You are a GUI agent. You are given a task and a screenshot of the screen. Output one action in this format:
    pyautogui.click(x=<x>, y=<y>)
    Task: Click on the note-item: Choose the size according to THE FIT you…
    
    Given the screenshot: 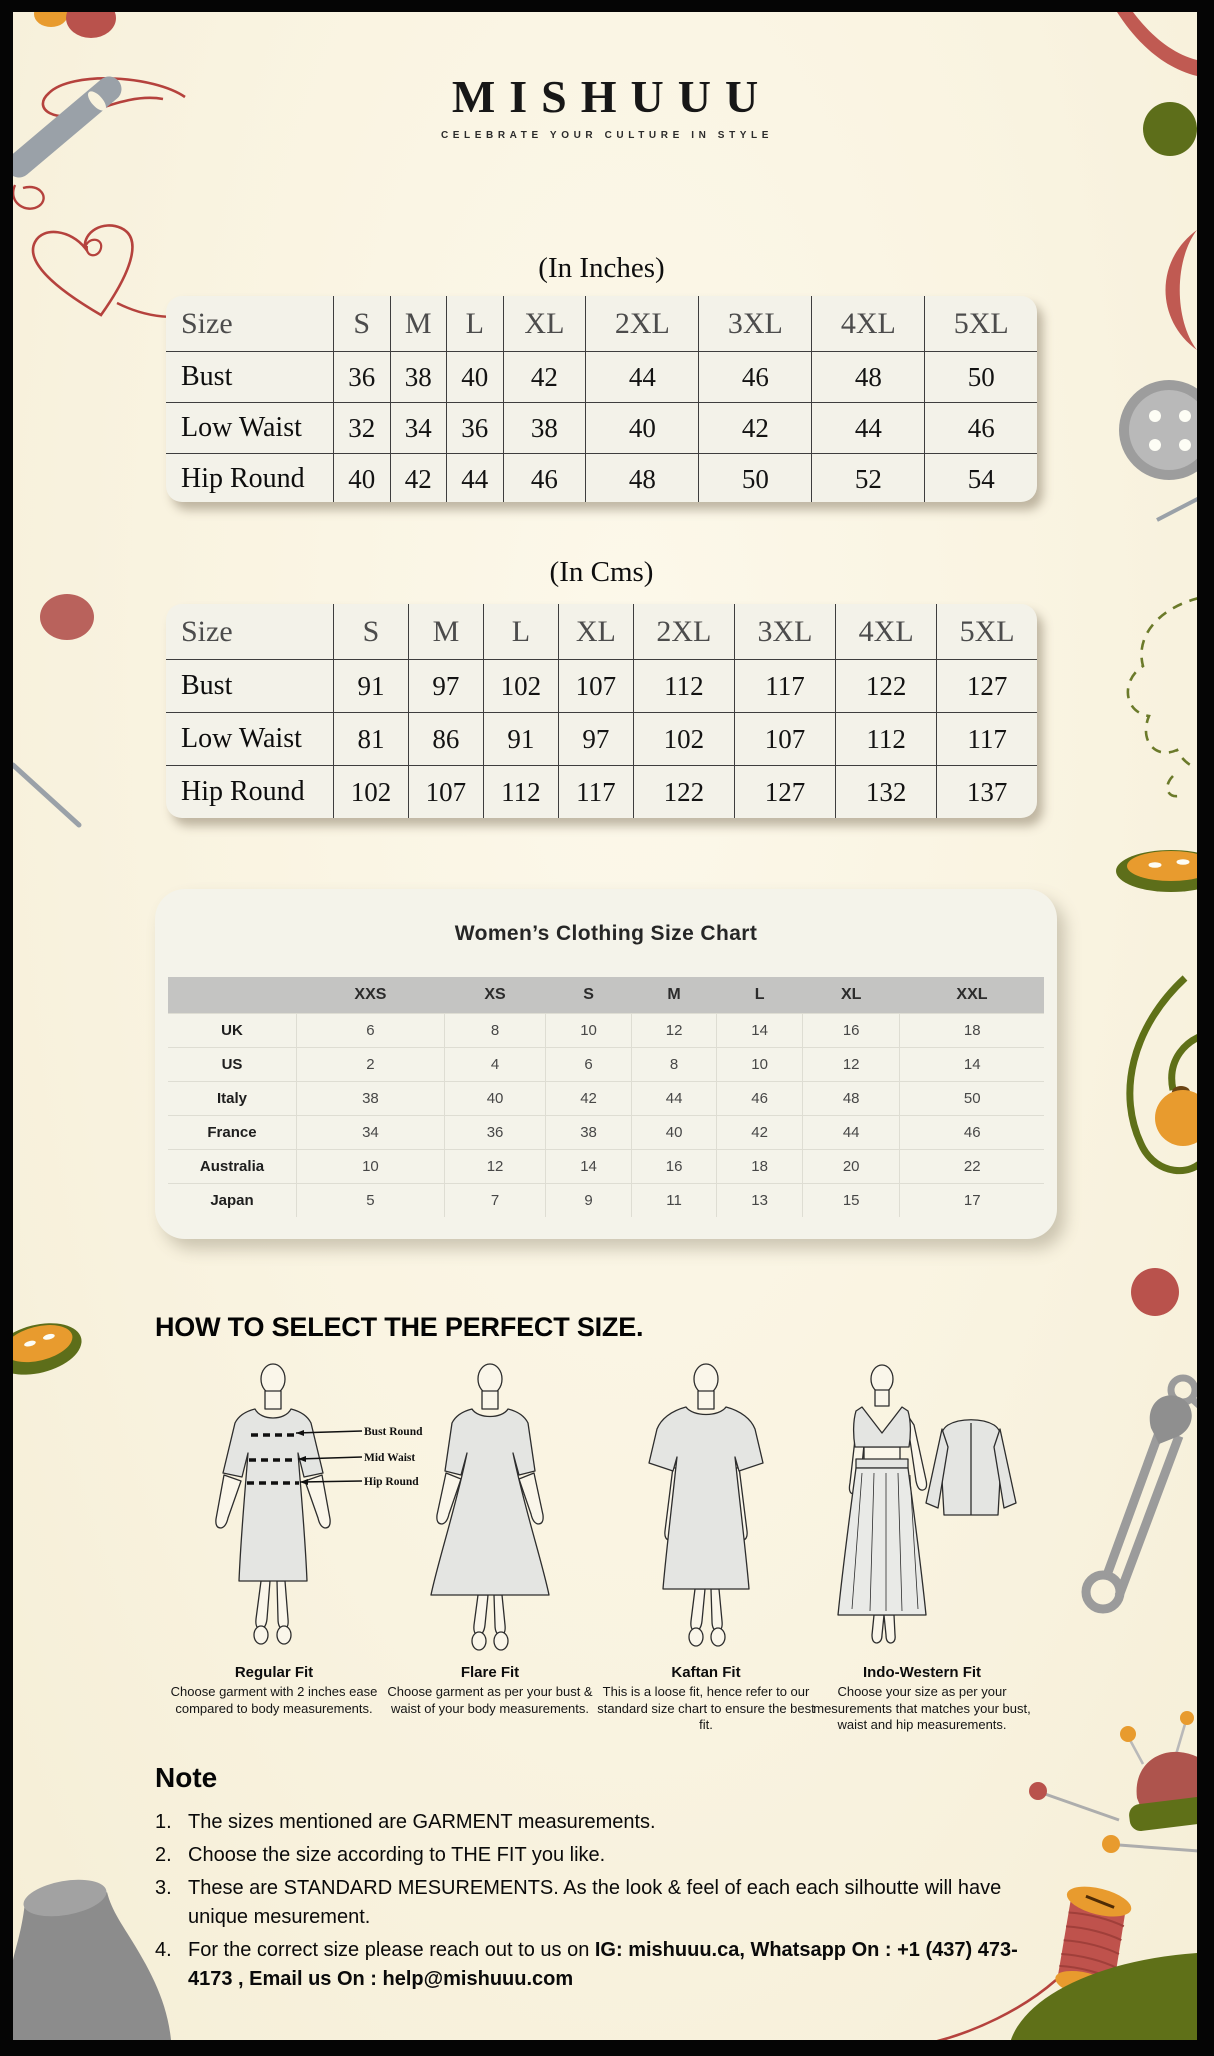 What is the action you would take?
    pyautogui.click(x=380, y=1855)
    